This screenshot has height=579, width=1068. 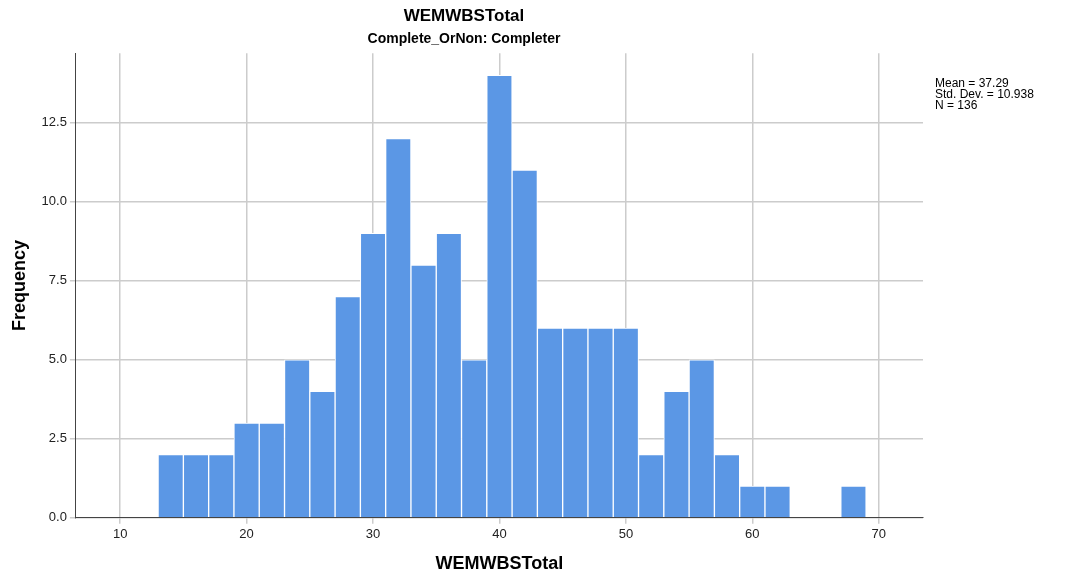 I want to click on y-axis-title: Frequency, so click(x=18, y=285).